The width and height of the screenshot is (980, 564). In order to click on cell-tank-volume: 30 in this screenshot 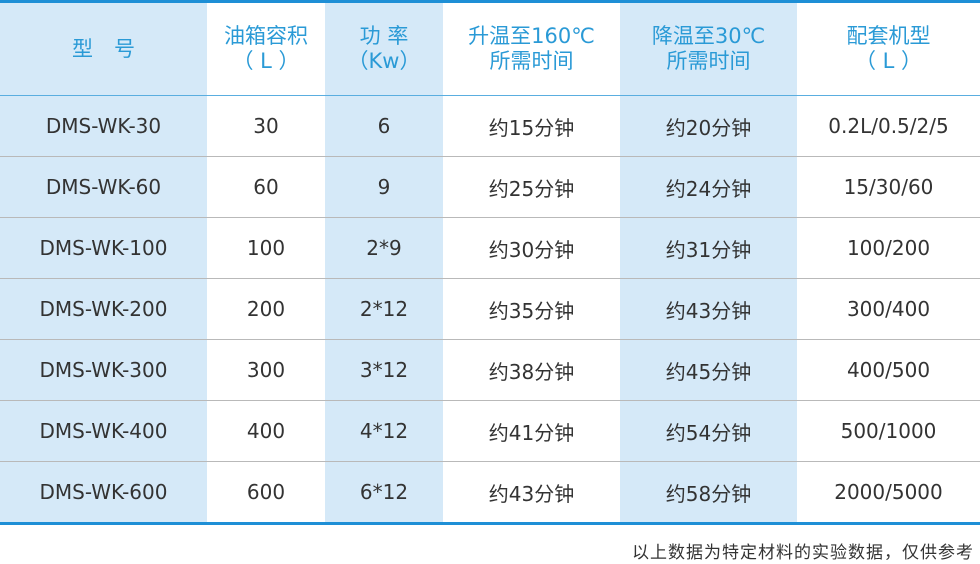, I will do `click(266, 126)`.